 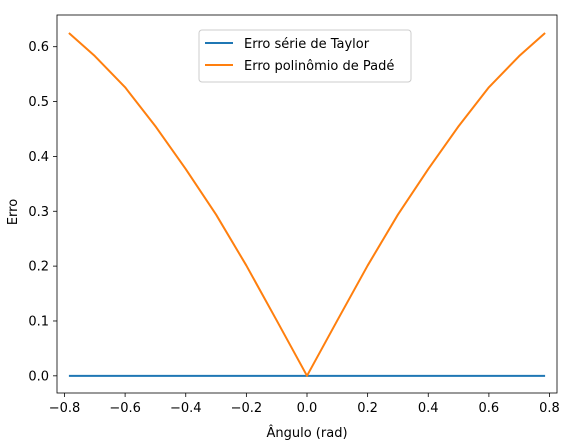 I want to click on legend-label-taylor: Erro série de Taylor, so click(x=307, y=44).